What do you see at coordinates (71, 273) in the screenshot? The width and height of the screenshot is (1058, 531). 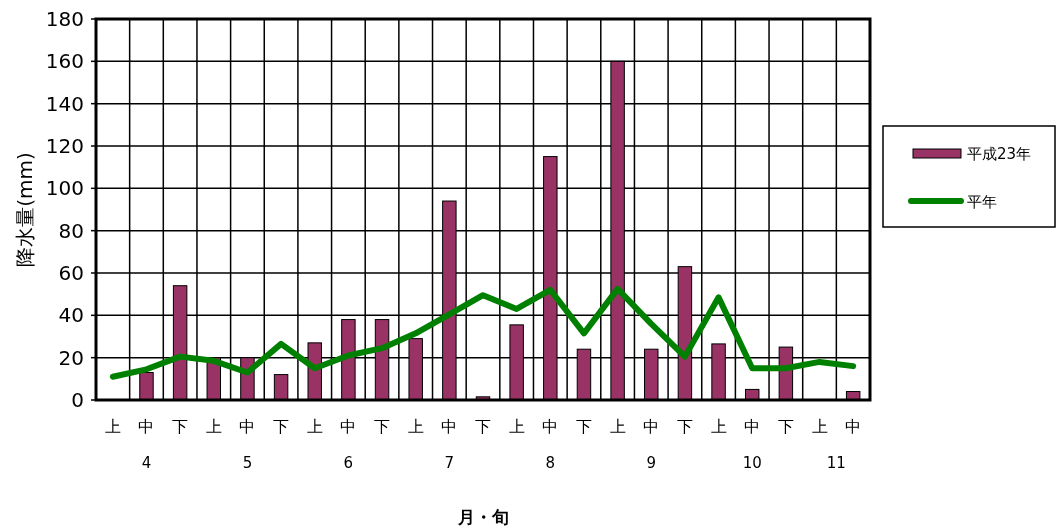 I see `y-tick-label: 60` at bounding box center [71, 273].